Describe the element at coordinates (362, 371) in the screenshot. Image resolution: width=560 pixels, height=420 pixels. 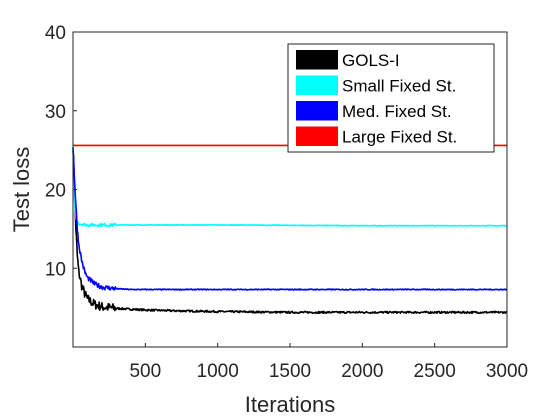
I see `x-tick-label: 2000` at that location.